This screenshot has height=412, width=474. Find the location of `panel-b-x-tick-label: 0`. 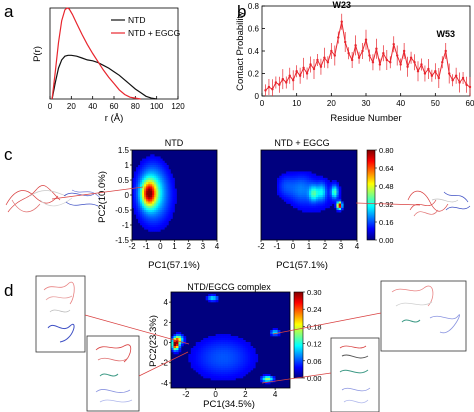

panel-b-x-tick-label: 0 is located at coordinates (262, 103).